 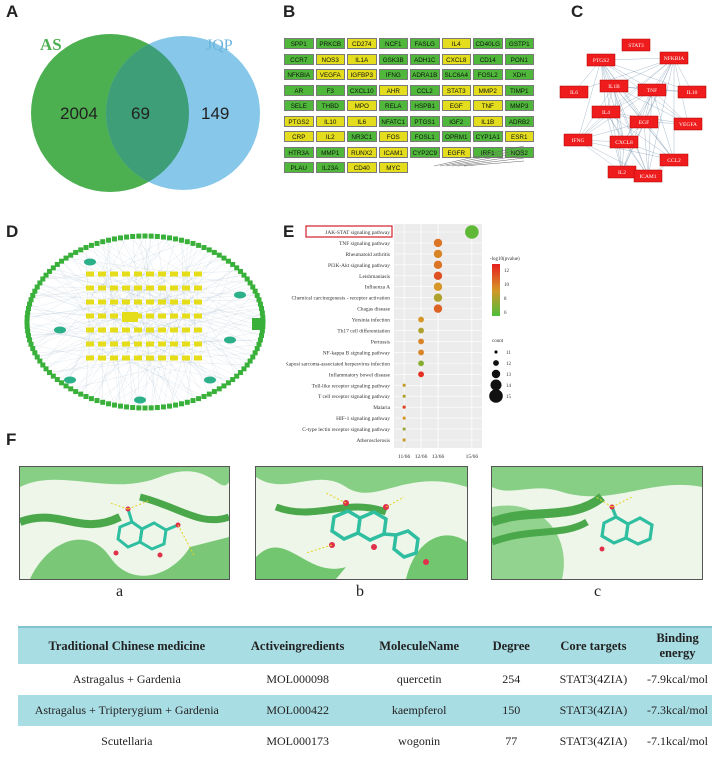 What do you see at coordinates (511, 645) in the screenshot?
I see `header-degree: Degree` at bounding box center [511, 645].